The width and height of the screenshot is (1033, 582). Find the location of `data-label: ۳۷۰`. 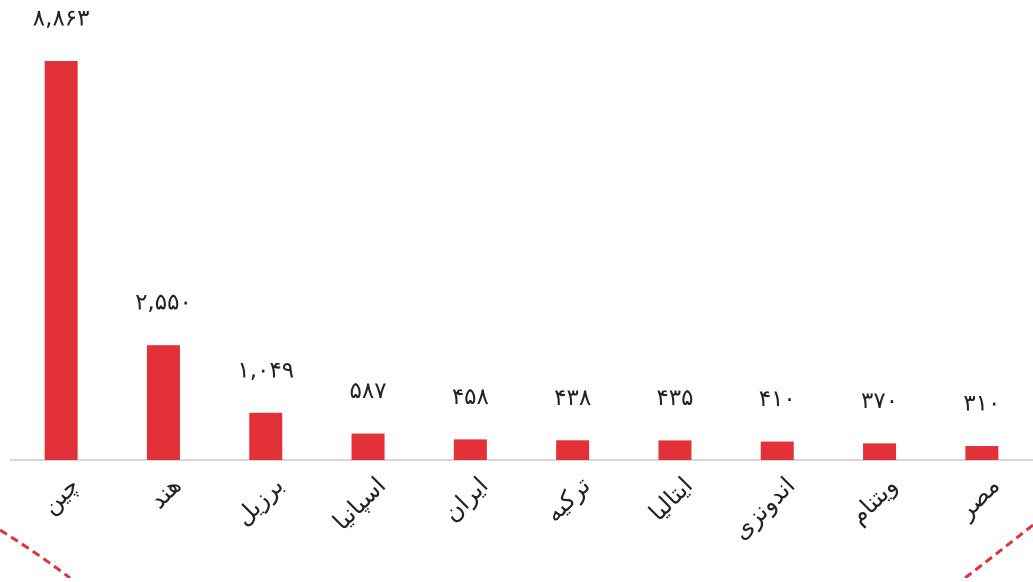

data-label: ۳۷۰ is located at coordinates (879, 401).